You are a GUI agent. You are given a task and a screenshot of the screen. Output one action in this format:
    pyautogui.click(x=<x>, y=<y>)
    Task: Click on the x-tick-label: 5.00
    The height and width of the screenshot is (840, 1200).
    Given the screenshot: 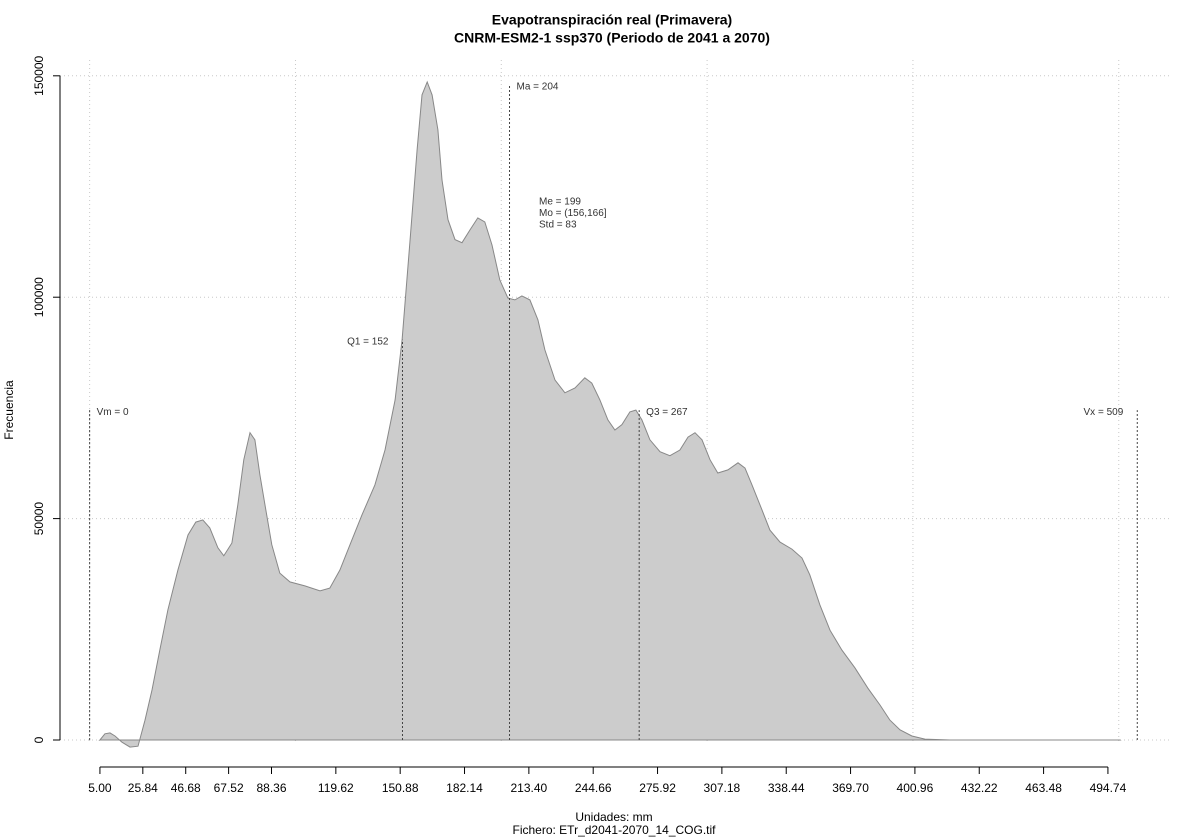 What is the action you would take?
    pyautogui.click(x=100, y=788)
    